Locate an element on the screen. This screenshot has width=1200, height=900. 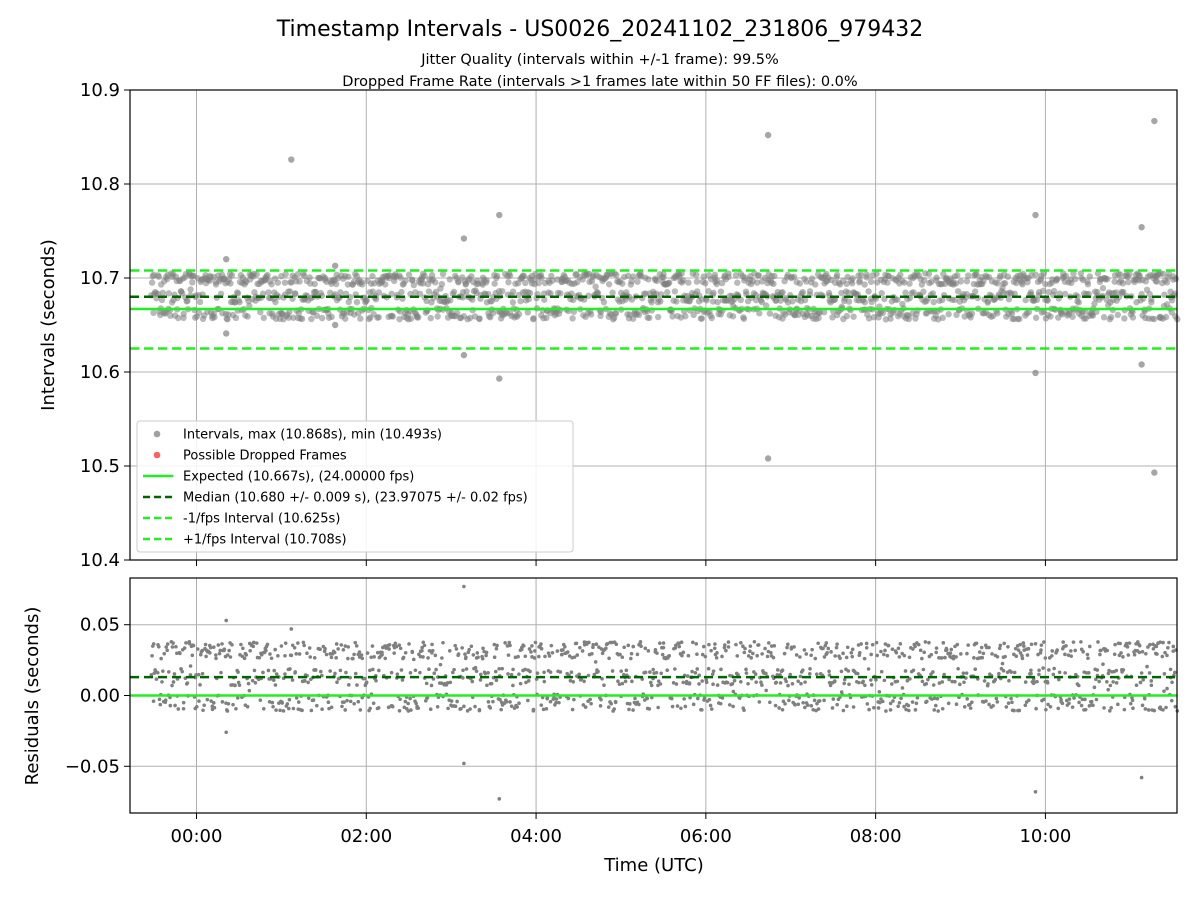
intervals-y-tick-label: 10.9 is located at coordinates (100, 90).